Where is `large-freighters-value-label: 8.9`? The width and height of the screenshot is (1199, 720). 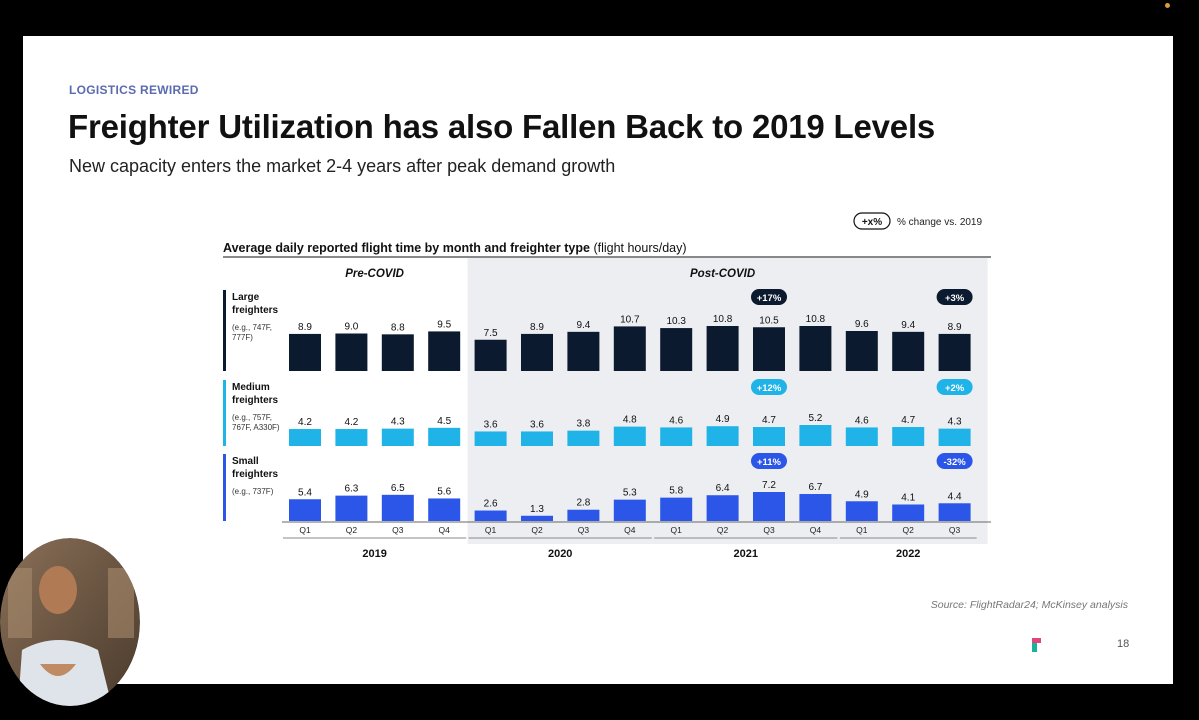 large-freighters-value-label: 8.9 is located at coordinates (955, 327).